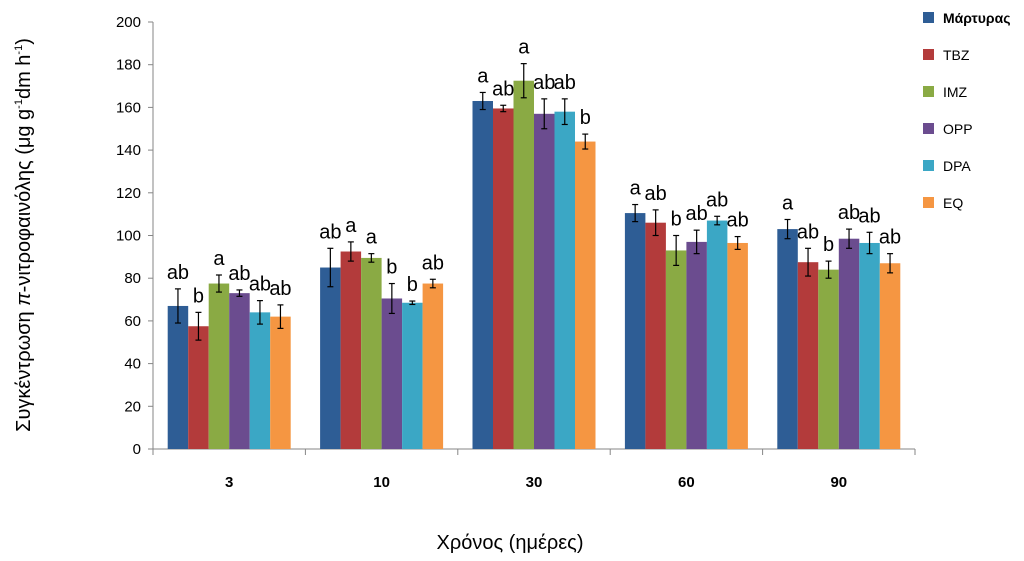 The width and height of the screenshot is (1024, 561). Describe the element at coordinates (128, 193) in the screenshot. I see `y-tick-label: 120` at that location.